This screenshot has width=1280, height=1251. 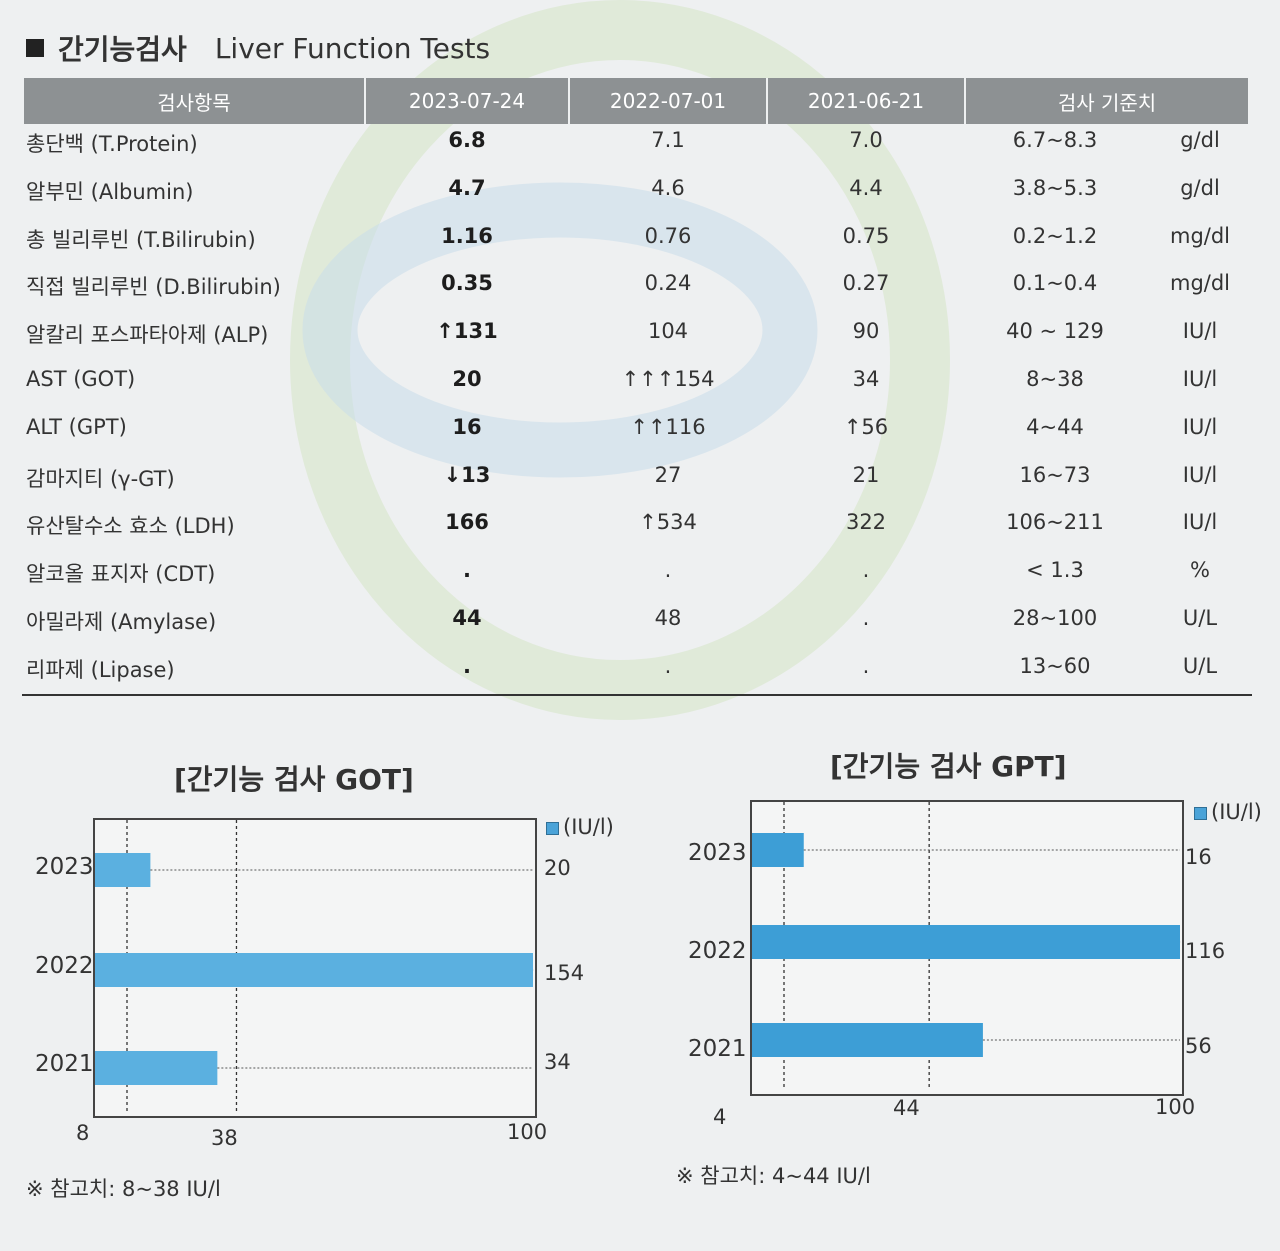 What do you see at coordinates (1198, 857) in the screenshot?
I see `gpt-value-2023: 16` at bounding box center [1198, 857].